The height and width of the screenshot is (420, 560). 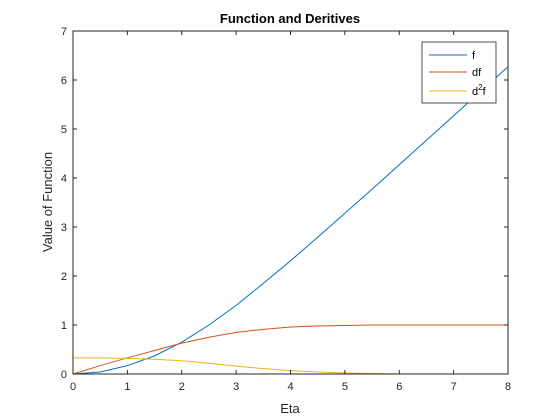 I want to click on chart-title: Function and Deritives, so click(x=290, y=18).